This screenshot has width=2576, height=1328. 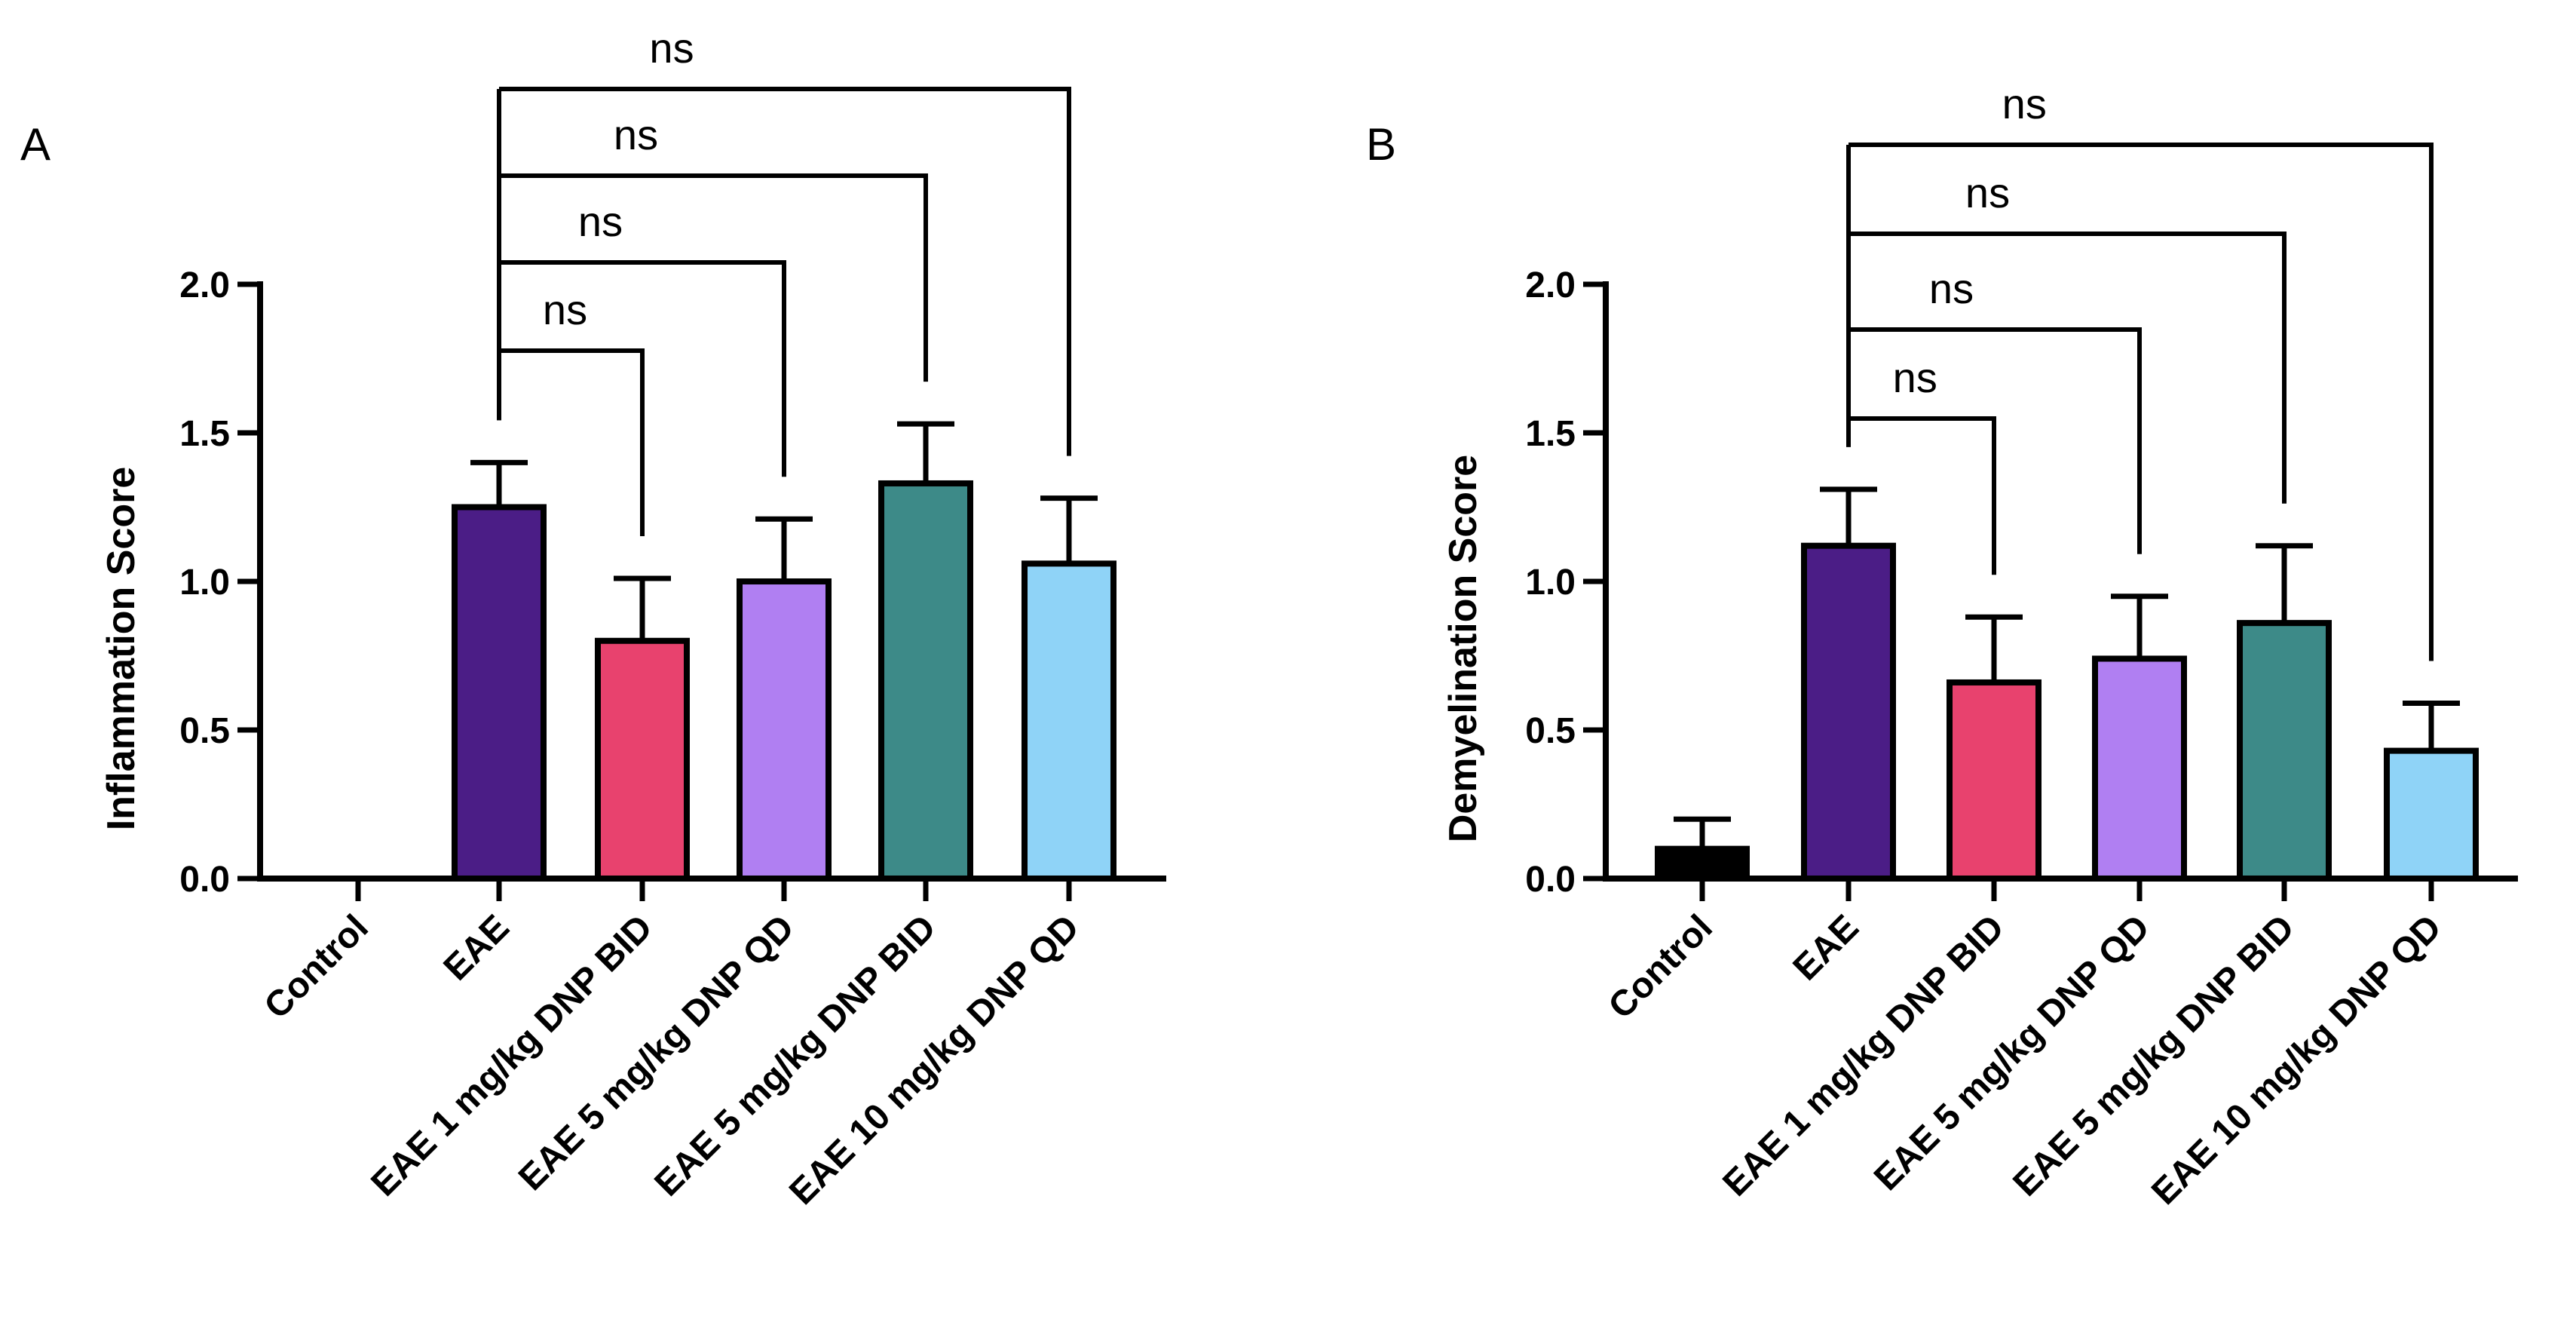 What do you see at coordinates (121, 649) in the screenshot?
I see `panel-a-y-axis-title: Inflammation Score` at bounding box center [121, 649].